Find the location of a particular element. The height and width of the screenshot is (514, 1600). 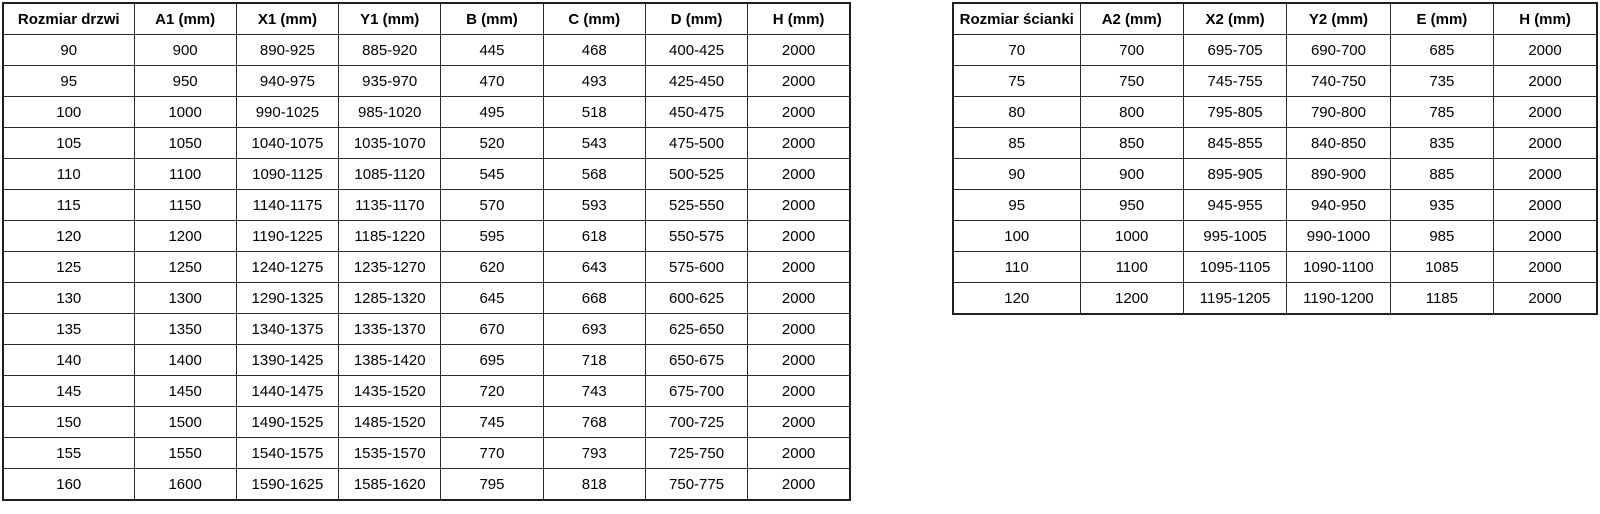

table-cell: 1540-1575 is located at coordinates (287, 453).